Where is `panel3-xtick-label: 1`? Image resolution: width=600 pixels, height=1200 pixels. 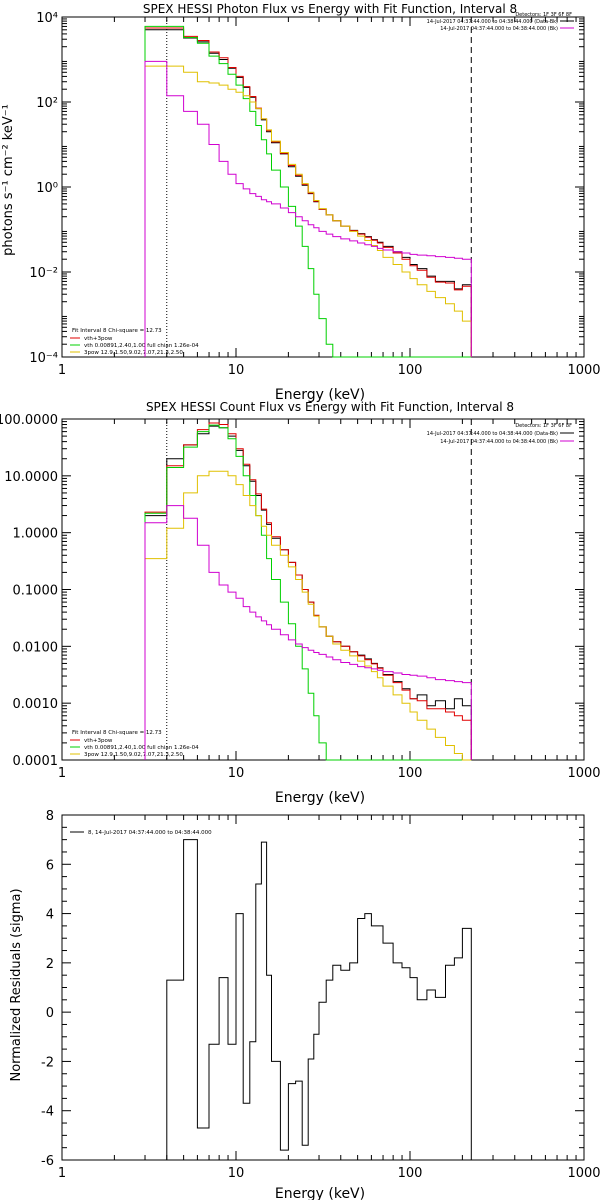
panel3-xtick-label: 1 is located at coordinates (62, 1173).